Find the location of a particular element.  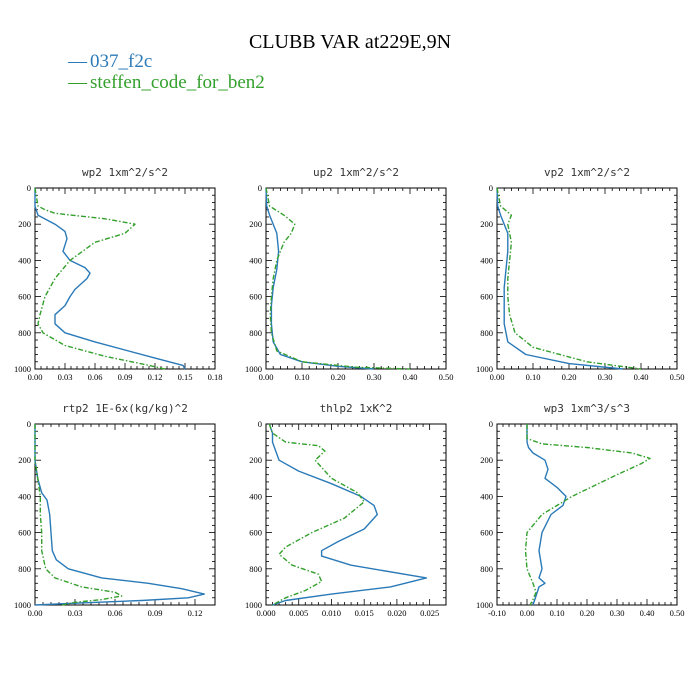

panel-title: wp2 1xm^2/s^2 is located at coordinates (125, 172).